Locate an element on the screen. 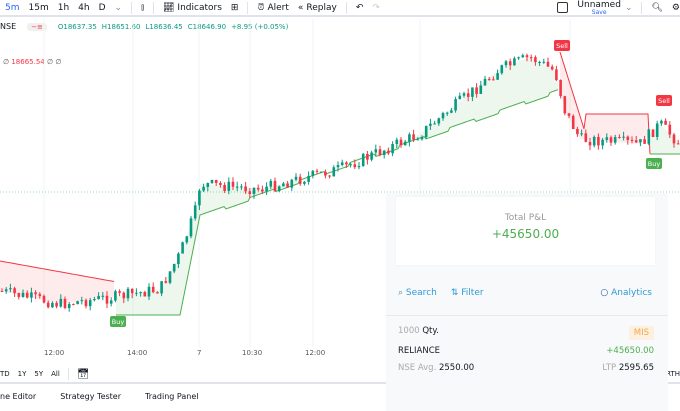  pnl-card: Total P&L +45650.00 is located at coordinates (525, 231).